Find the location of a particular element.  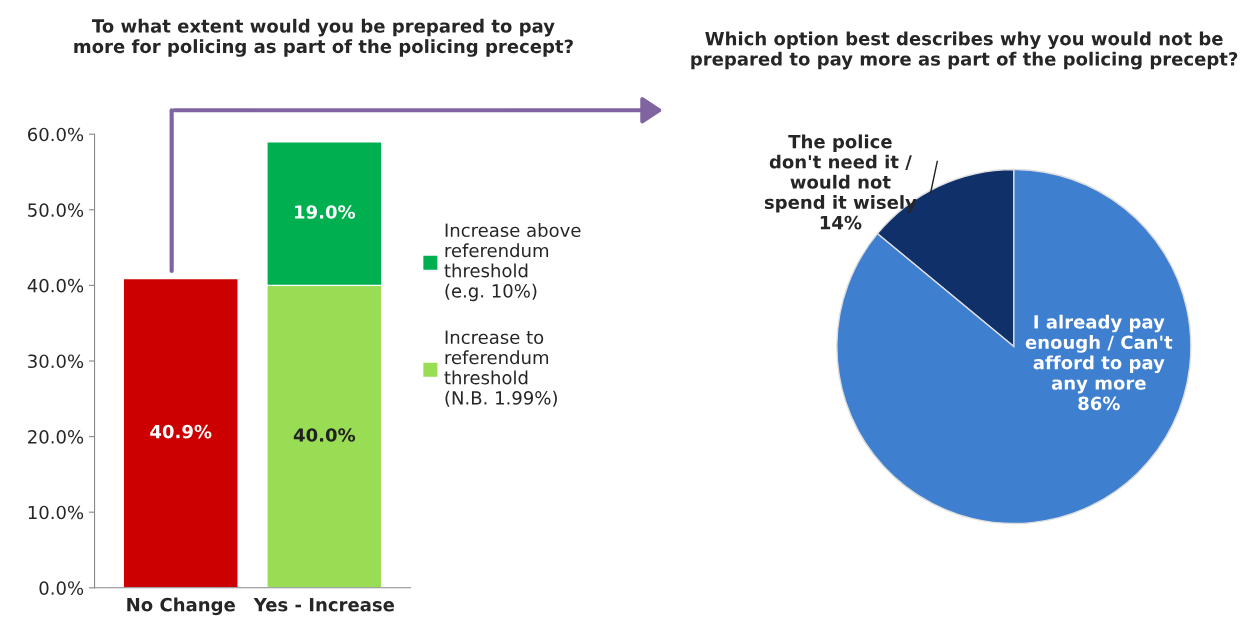

data-label: 19.0% is located at coordinates (325, 212).